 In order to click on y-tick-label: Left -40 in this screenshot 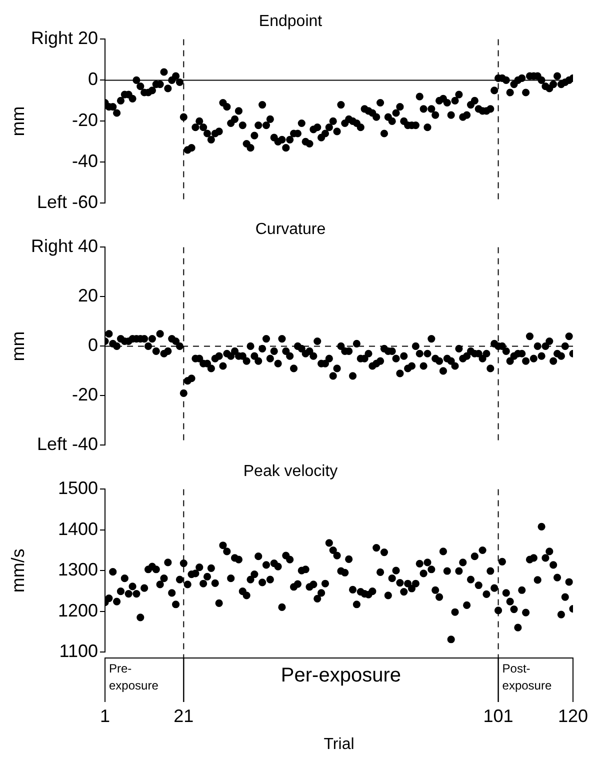, I will do `click(67, 444)`.